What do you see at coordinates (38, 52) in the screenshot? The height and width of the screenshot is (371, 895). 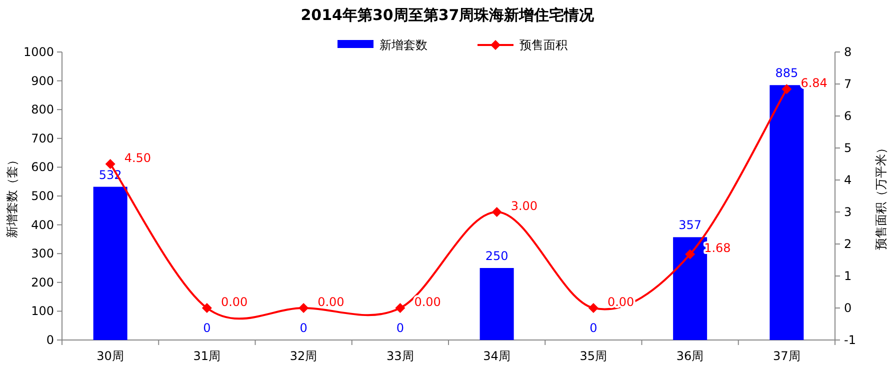 I see `y-tick-label: 1000` at bounding box center [38, 52].